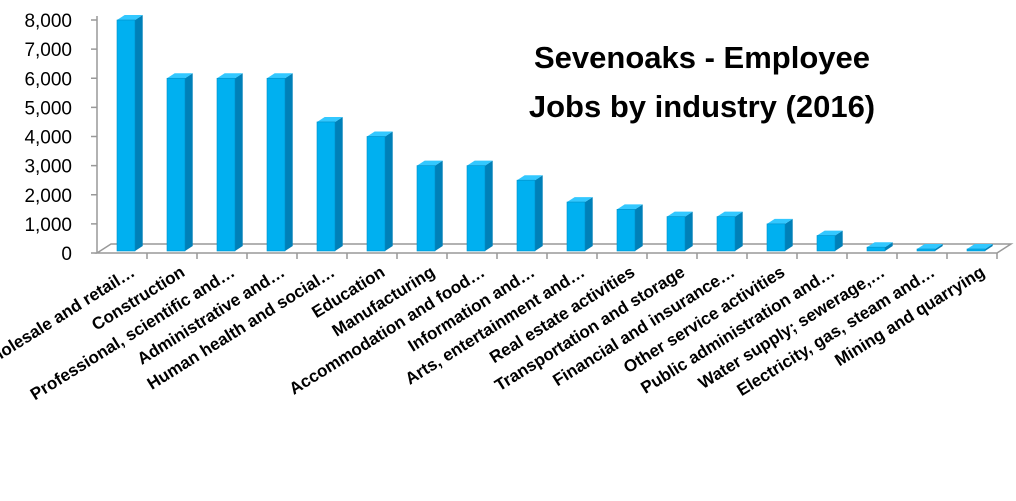 This screenshot has width=1016, height=501. Describe the element at coordinates (48, 196) in the screenshot. I see `y-tick-label: 2,000` at that location.